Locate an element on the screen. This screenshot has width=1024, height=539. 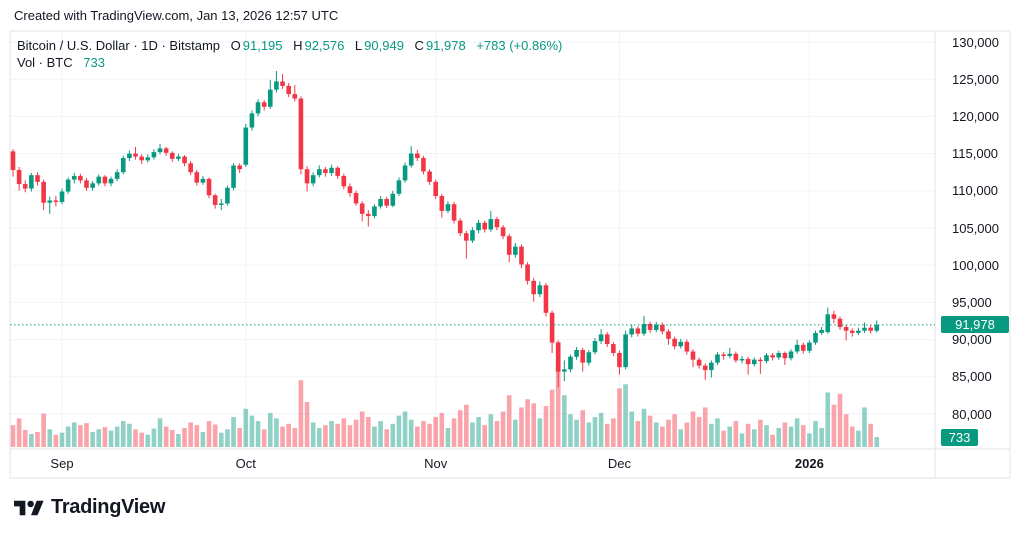
high-label: H is located at coordinates (298, 45).